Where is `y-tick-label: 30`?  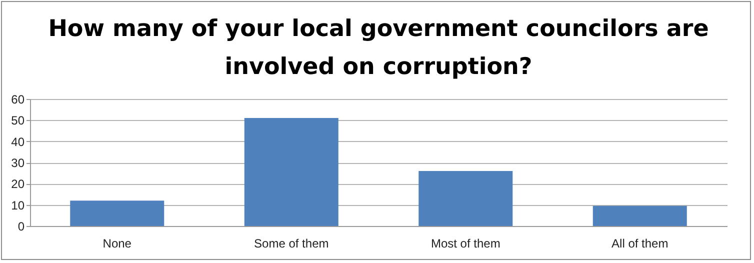
y-tick-label: 30 is located at coordinates (18, 163).